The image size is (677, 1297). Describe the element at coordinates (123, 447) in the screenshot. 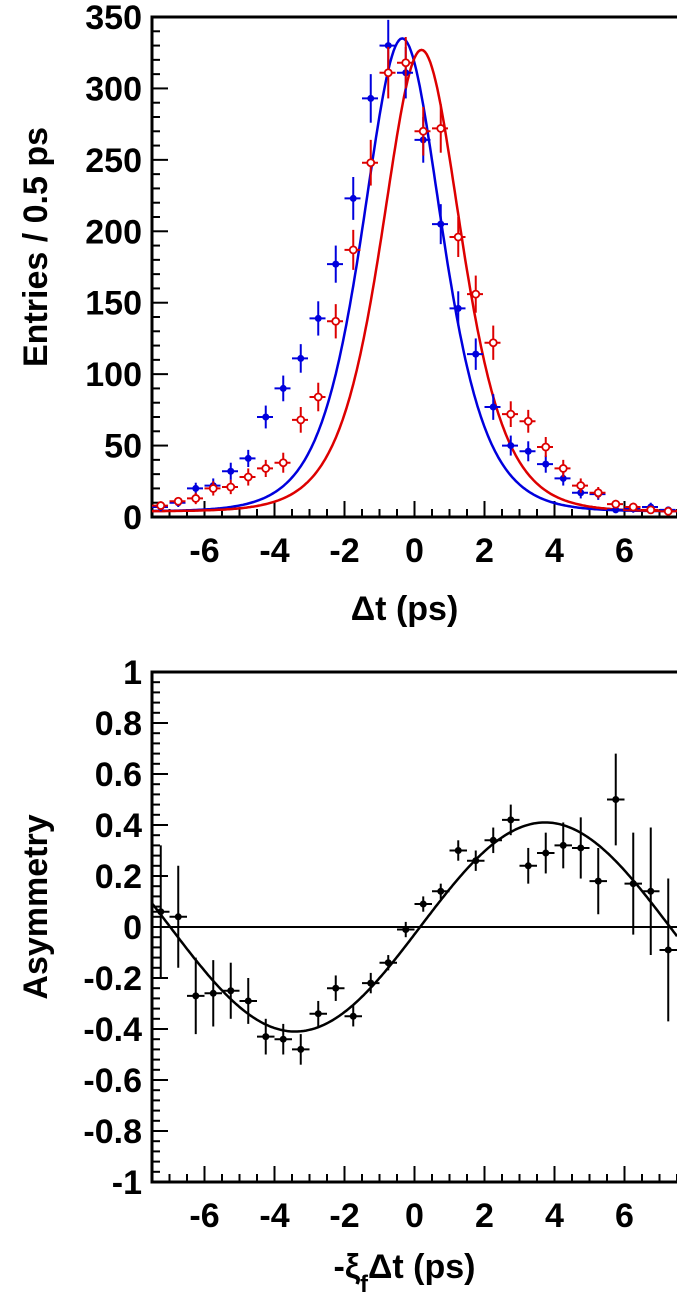

I see `y-tick-label: 50` at that location.